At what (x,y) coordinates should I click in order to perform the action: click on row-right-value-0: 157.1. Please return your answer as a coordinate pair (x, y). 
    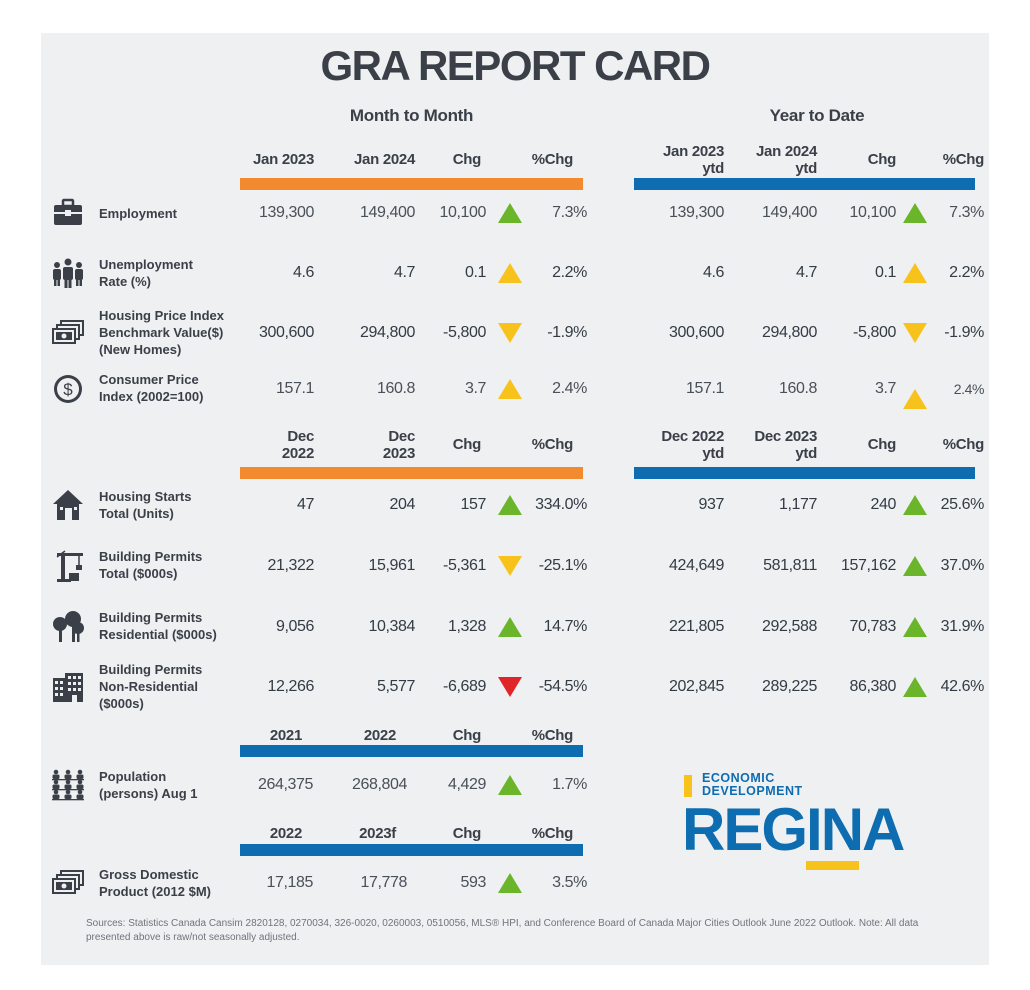
    Looking at the image, I should click on (704, 388).